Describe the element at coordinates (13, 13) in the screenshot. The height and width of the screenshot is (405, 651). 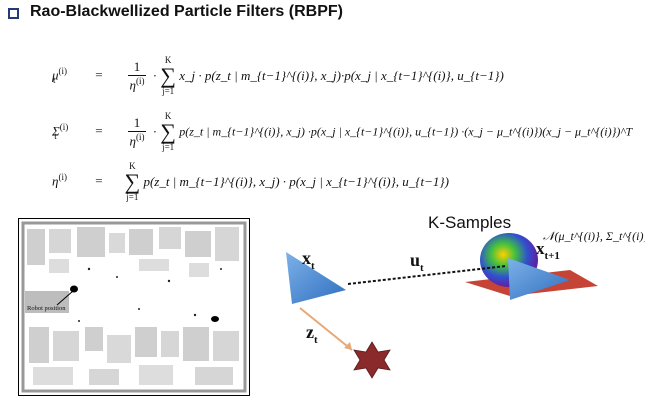
I see `checkbox-bullet-icon` at that location.